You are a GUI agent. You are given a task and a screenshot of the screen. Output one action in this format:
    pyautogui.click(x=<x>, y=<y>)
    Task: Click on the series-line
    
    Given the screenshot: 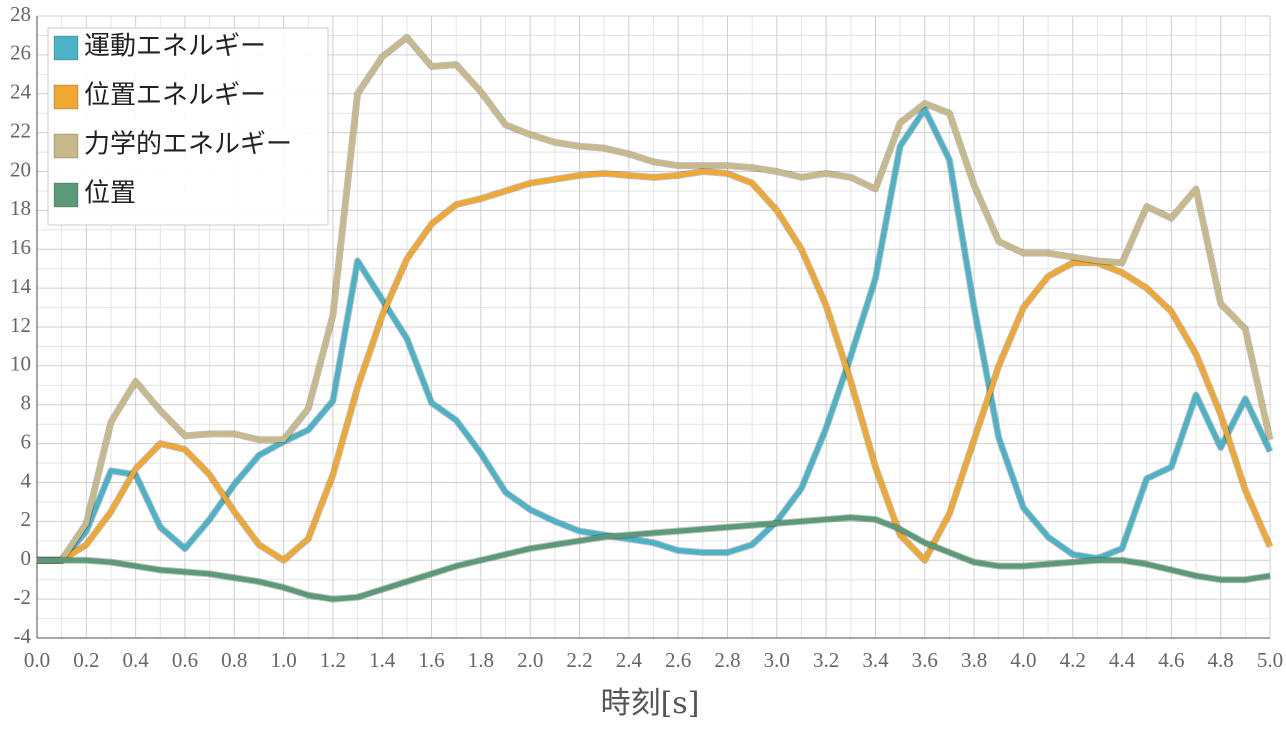 What is the action you would take?
    pyautogui.click(x=654, y=558)
    